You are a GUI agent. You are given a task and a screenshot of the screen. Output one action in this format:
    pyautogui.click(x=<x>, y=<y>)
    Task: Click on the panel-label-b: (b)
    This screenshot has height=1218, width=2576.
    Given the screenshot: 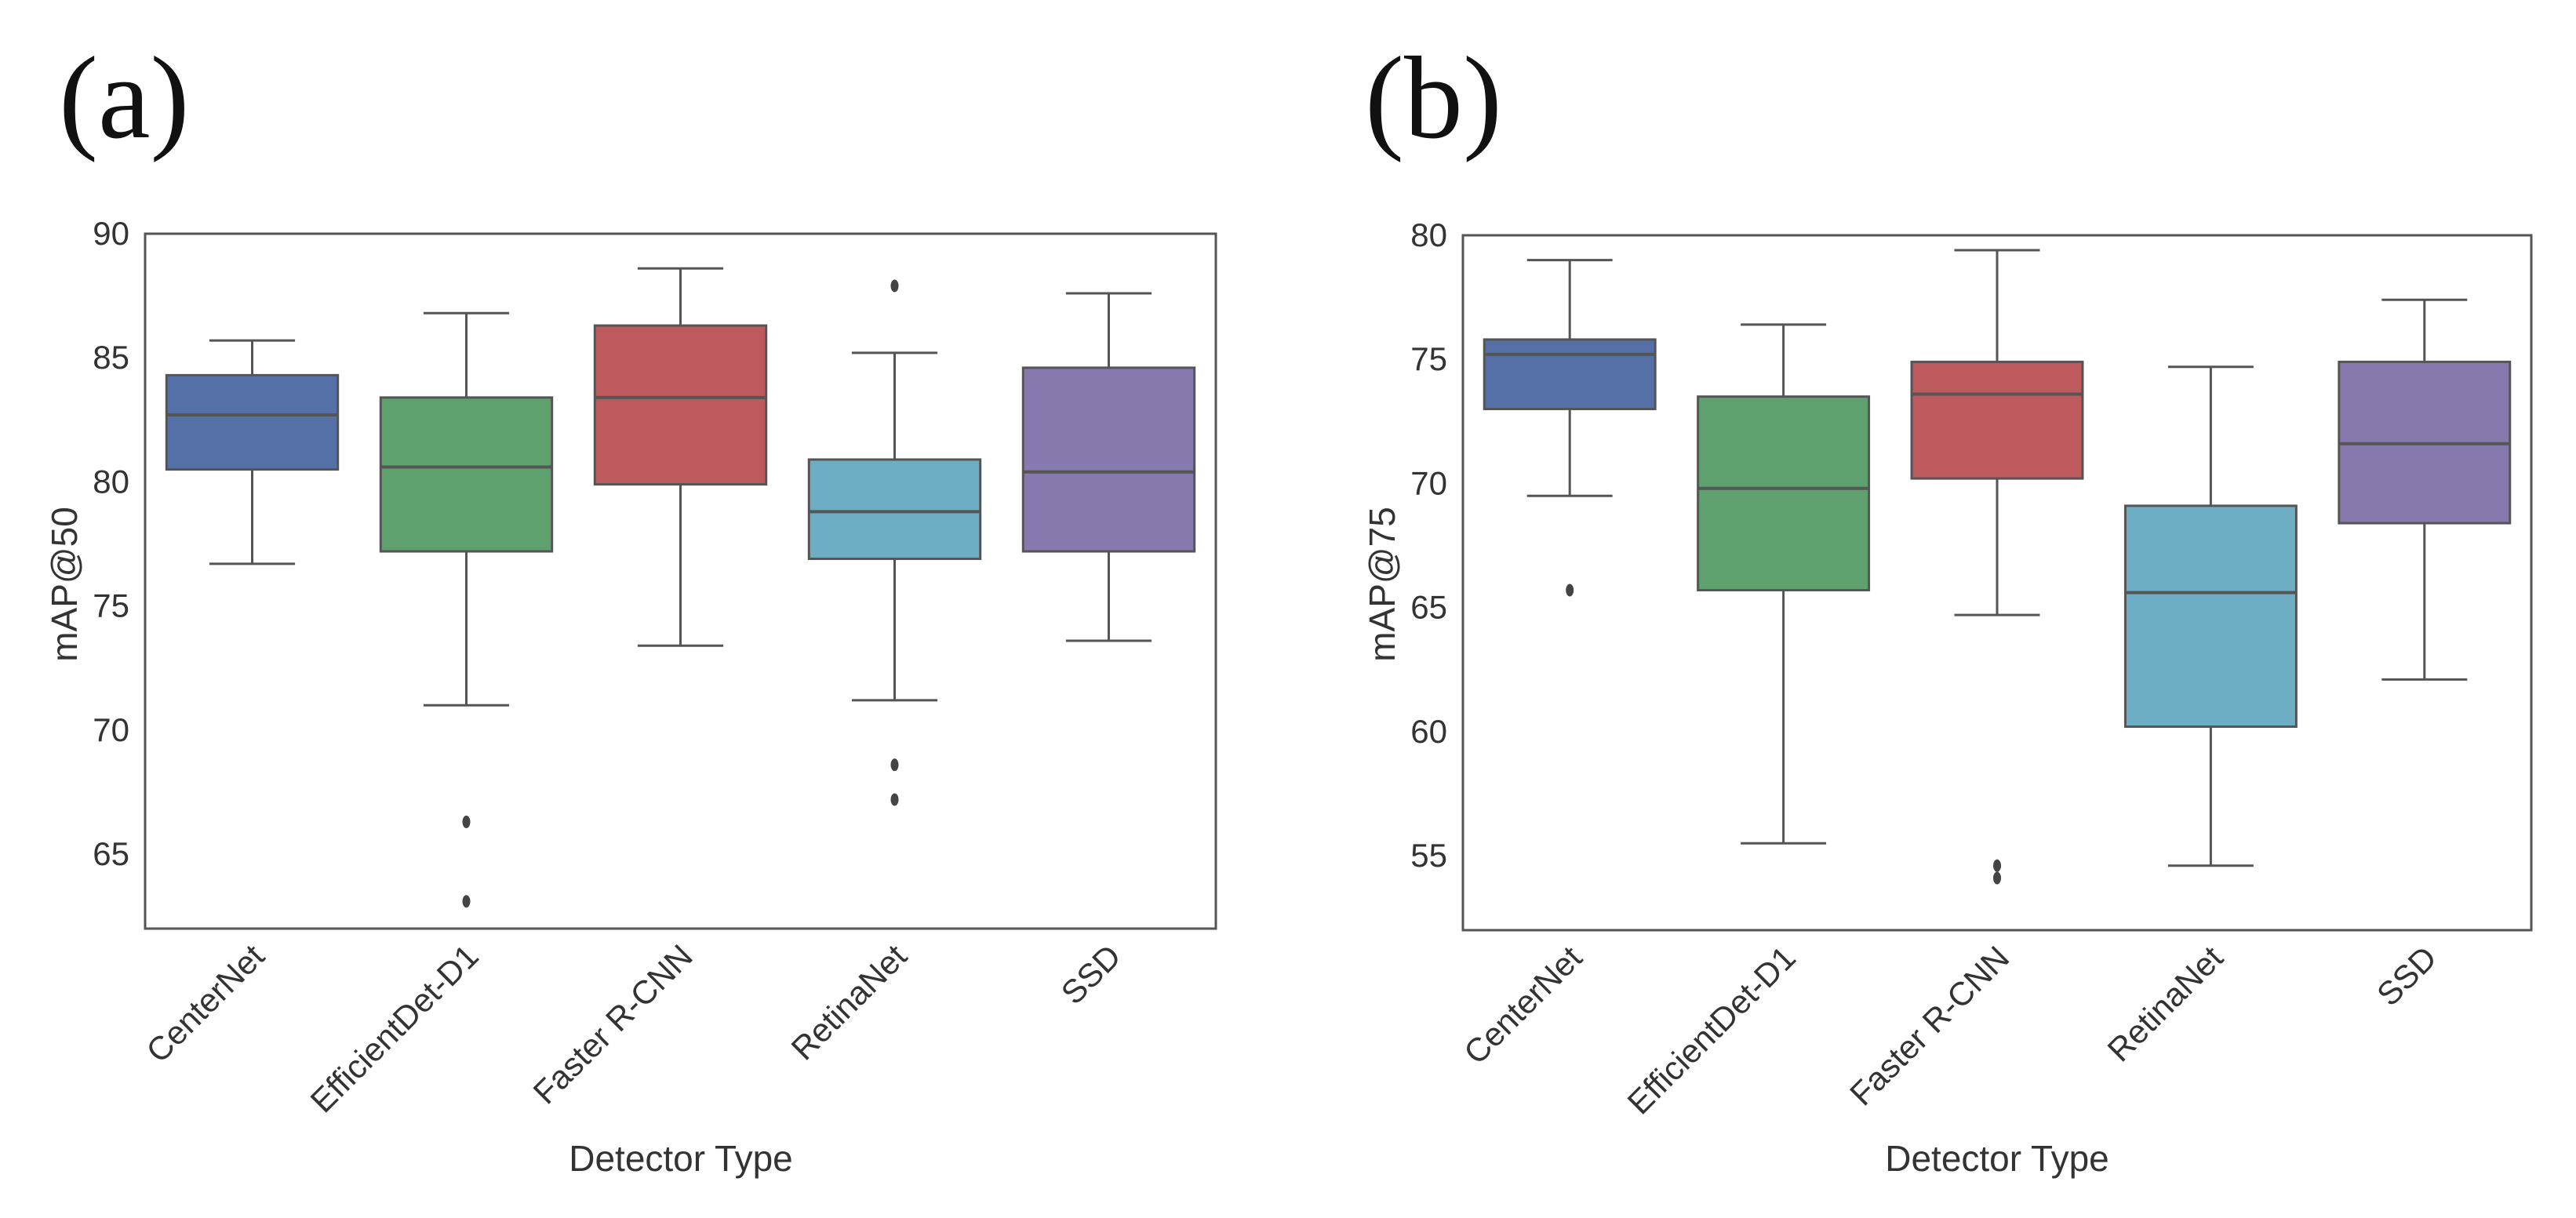 What is the action you would take?
    pyautogui.click(x=1433, y=98)
    